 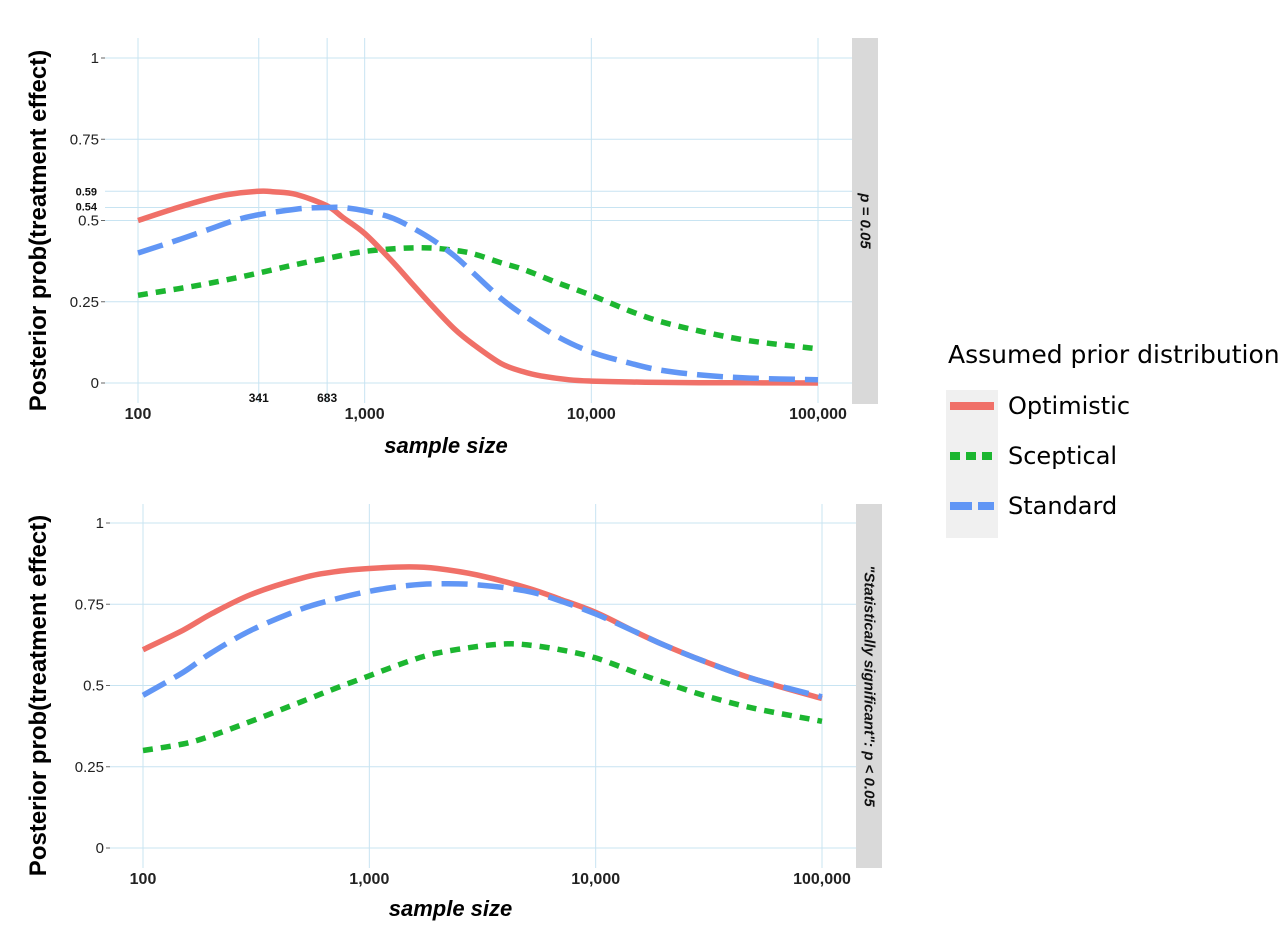 I want to click on legend-title: Assumed prior distribution, so click(x=1114, y=354).